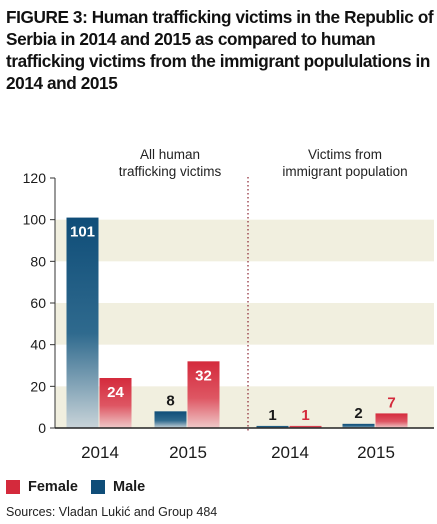 The image size is (437, 524). I want to click on bar-female-all-2014, so click(115, 403).